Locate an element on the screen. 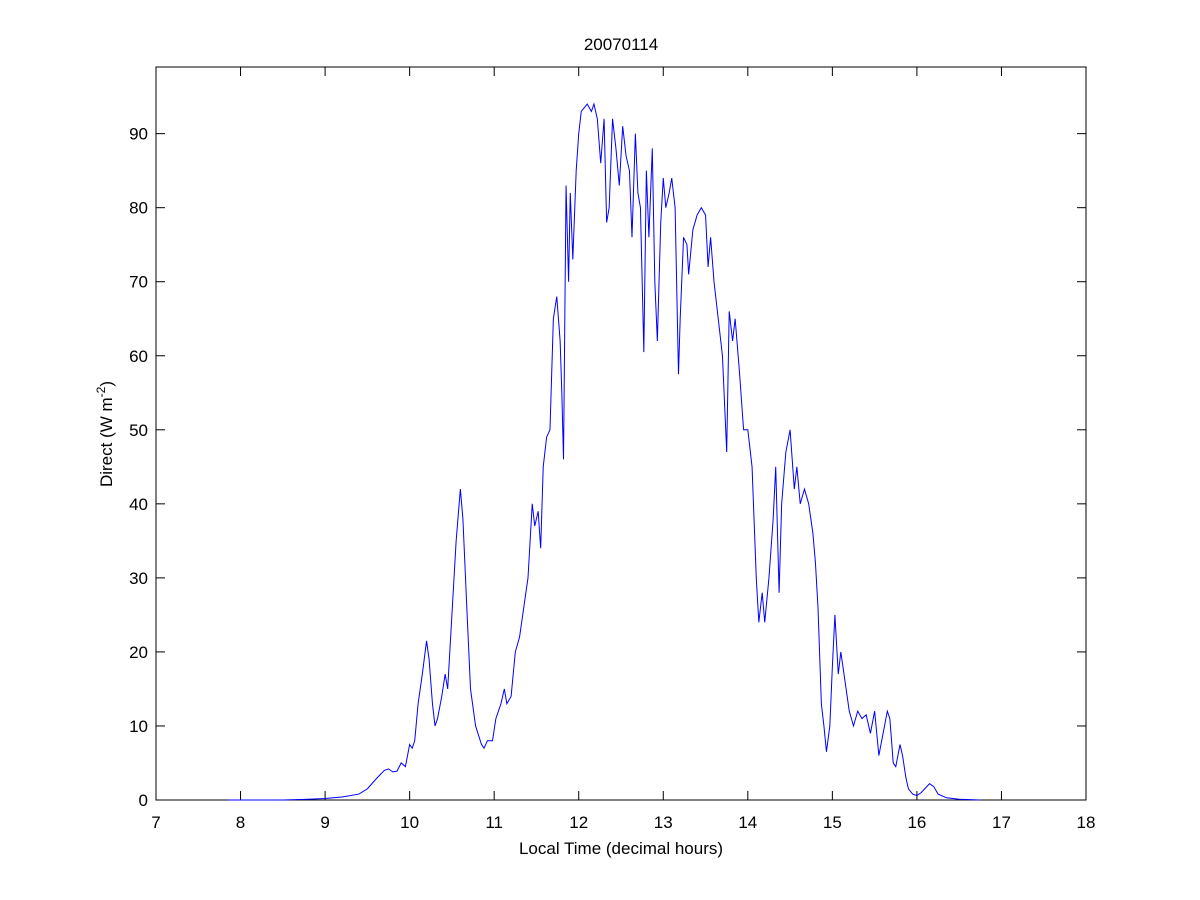 The height and width of the screenshot is (900, 1200). y-tick-label: 50 is located at coordinates (138, 430).